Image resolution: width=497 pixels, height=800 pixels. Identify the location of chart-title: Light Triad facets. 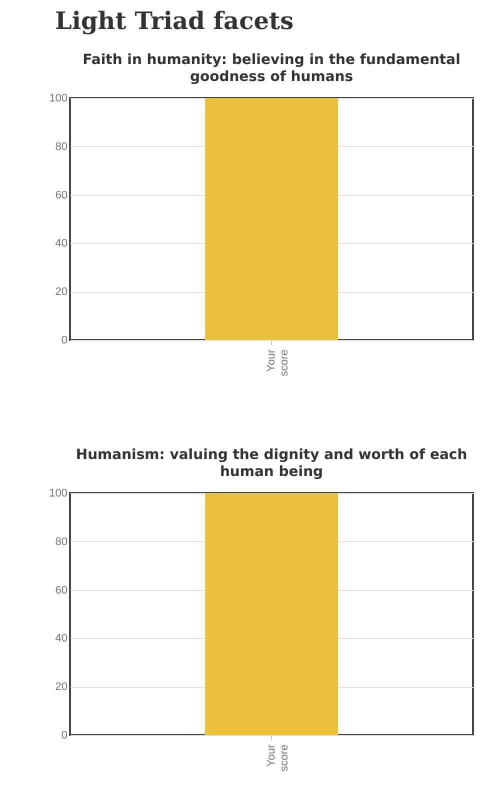
(175, 20).